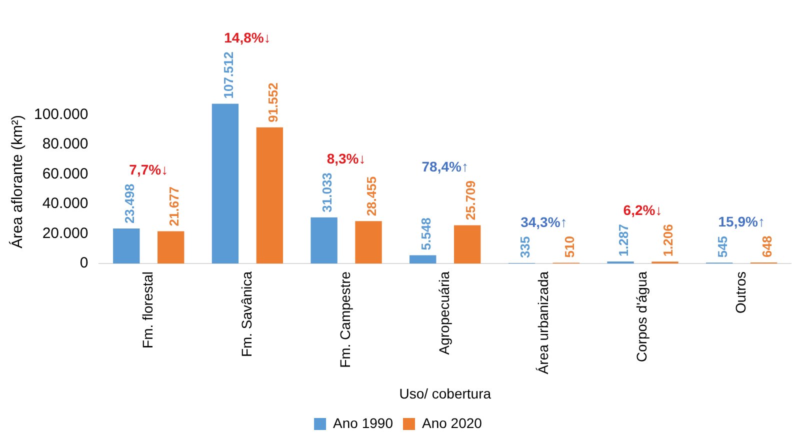 This screenshot has height=441, width=801. I want to click on x-tick-label: Fm. Savânica, so click(246, 314).